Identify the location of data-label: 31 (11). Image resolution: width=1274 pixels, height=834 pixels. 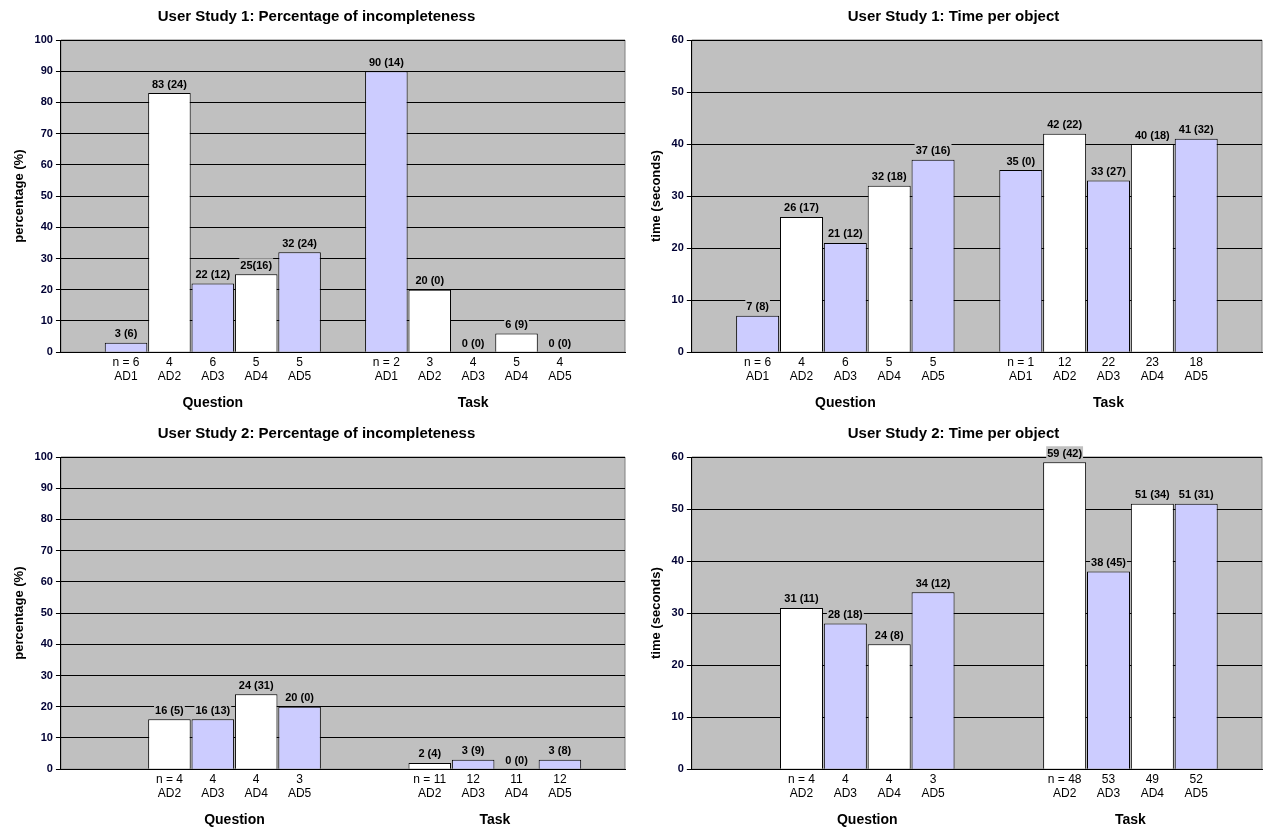
(801, 598).